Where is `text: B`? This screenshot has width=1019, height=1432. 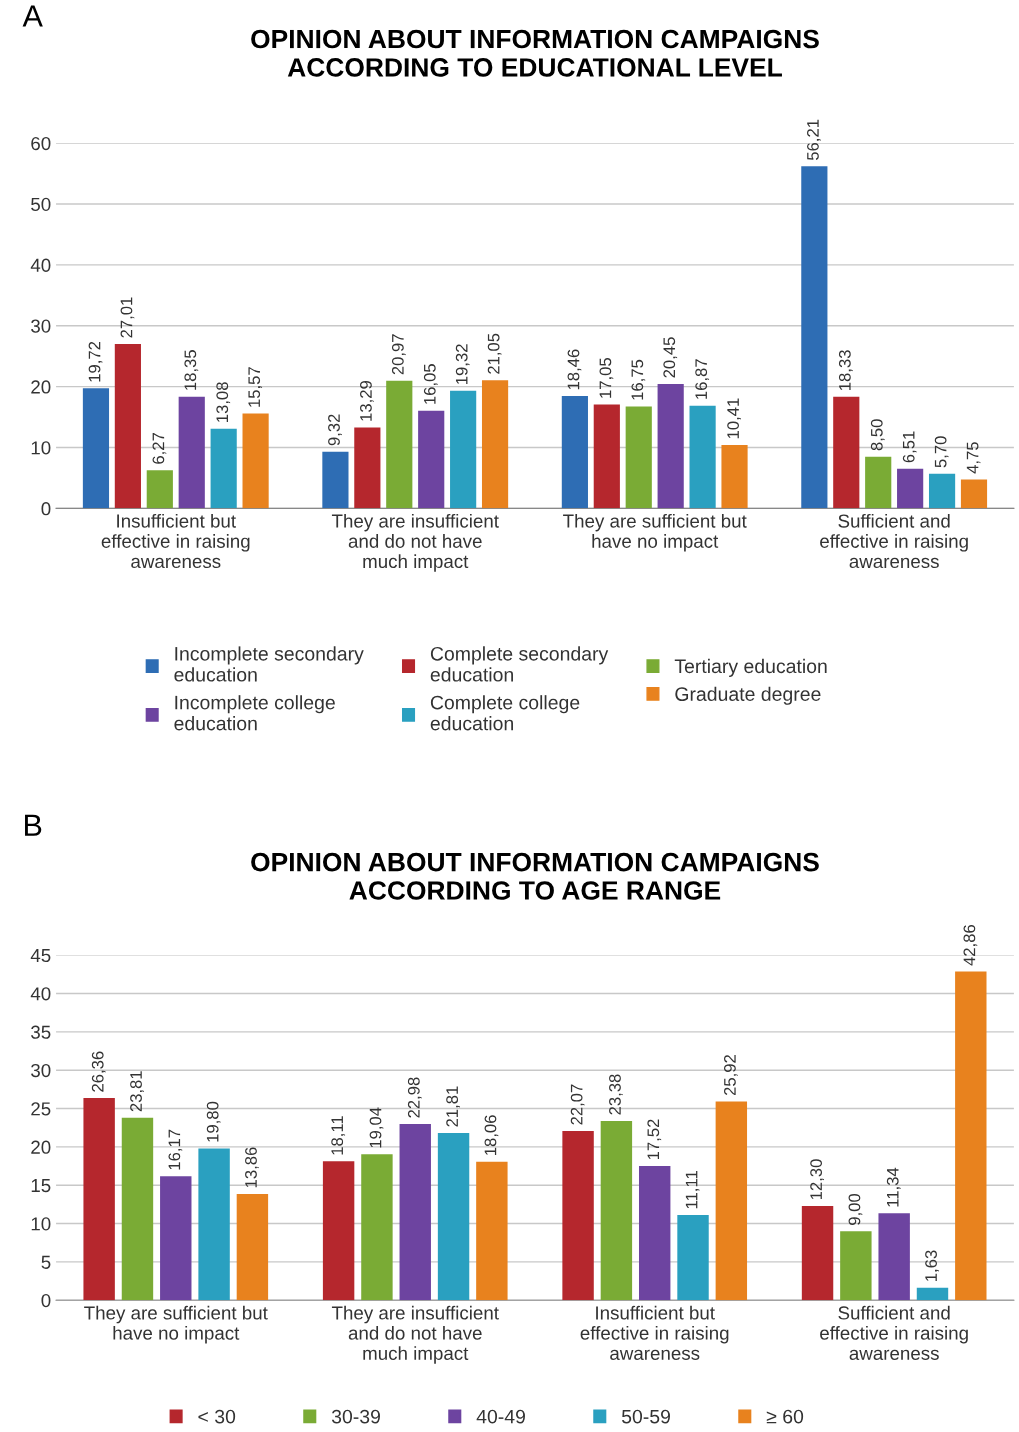
text: B is located at coordinates (33, 825).